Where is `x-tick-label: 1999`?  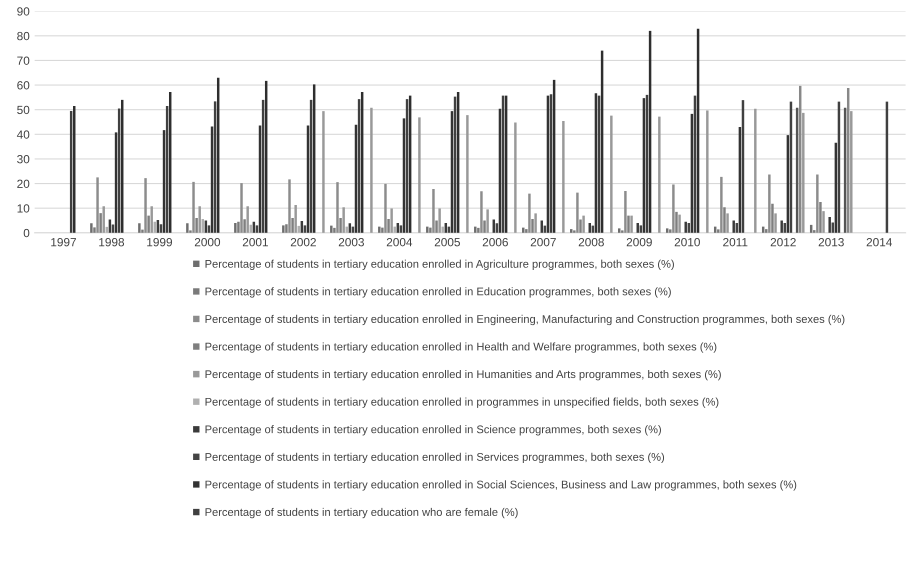 x-tick-label: 1999 is located at coordinates (159, 242).